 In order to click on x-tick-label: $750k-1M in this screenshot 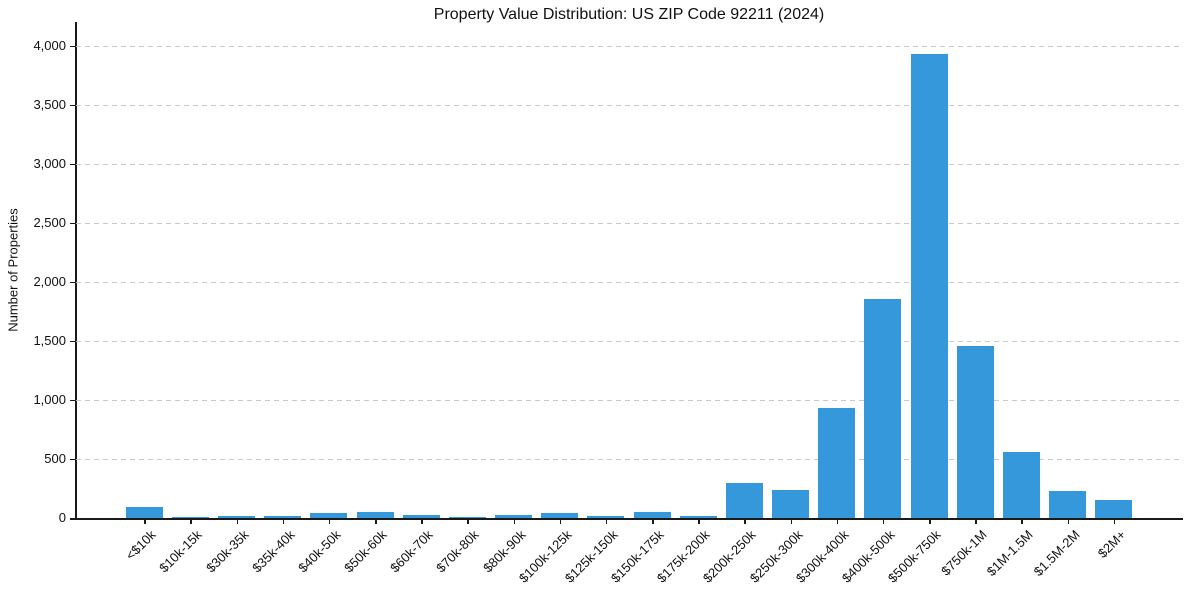, I will do `click(964, 553)`.